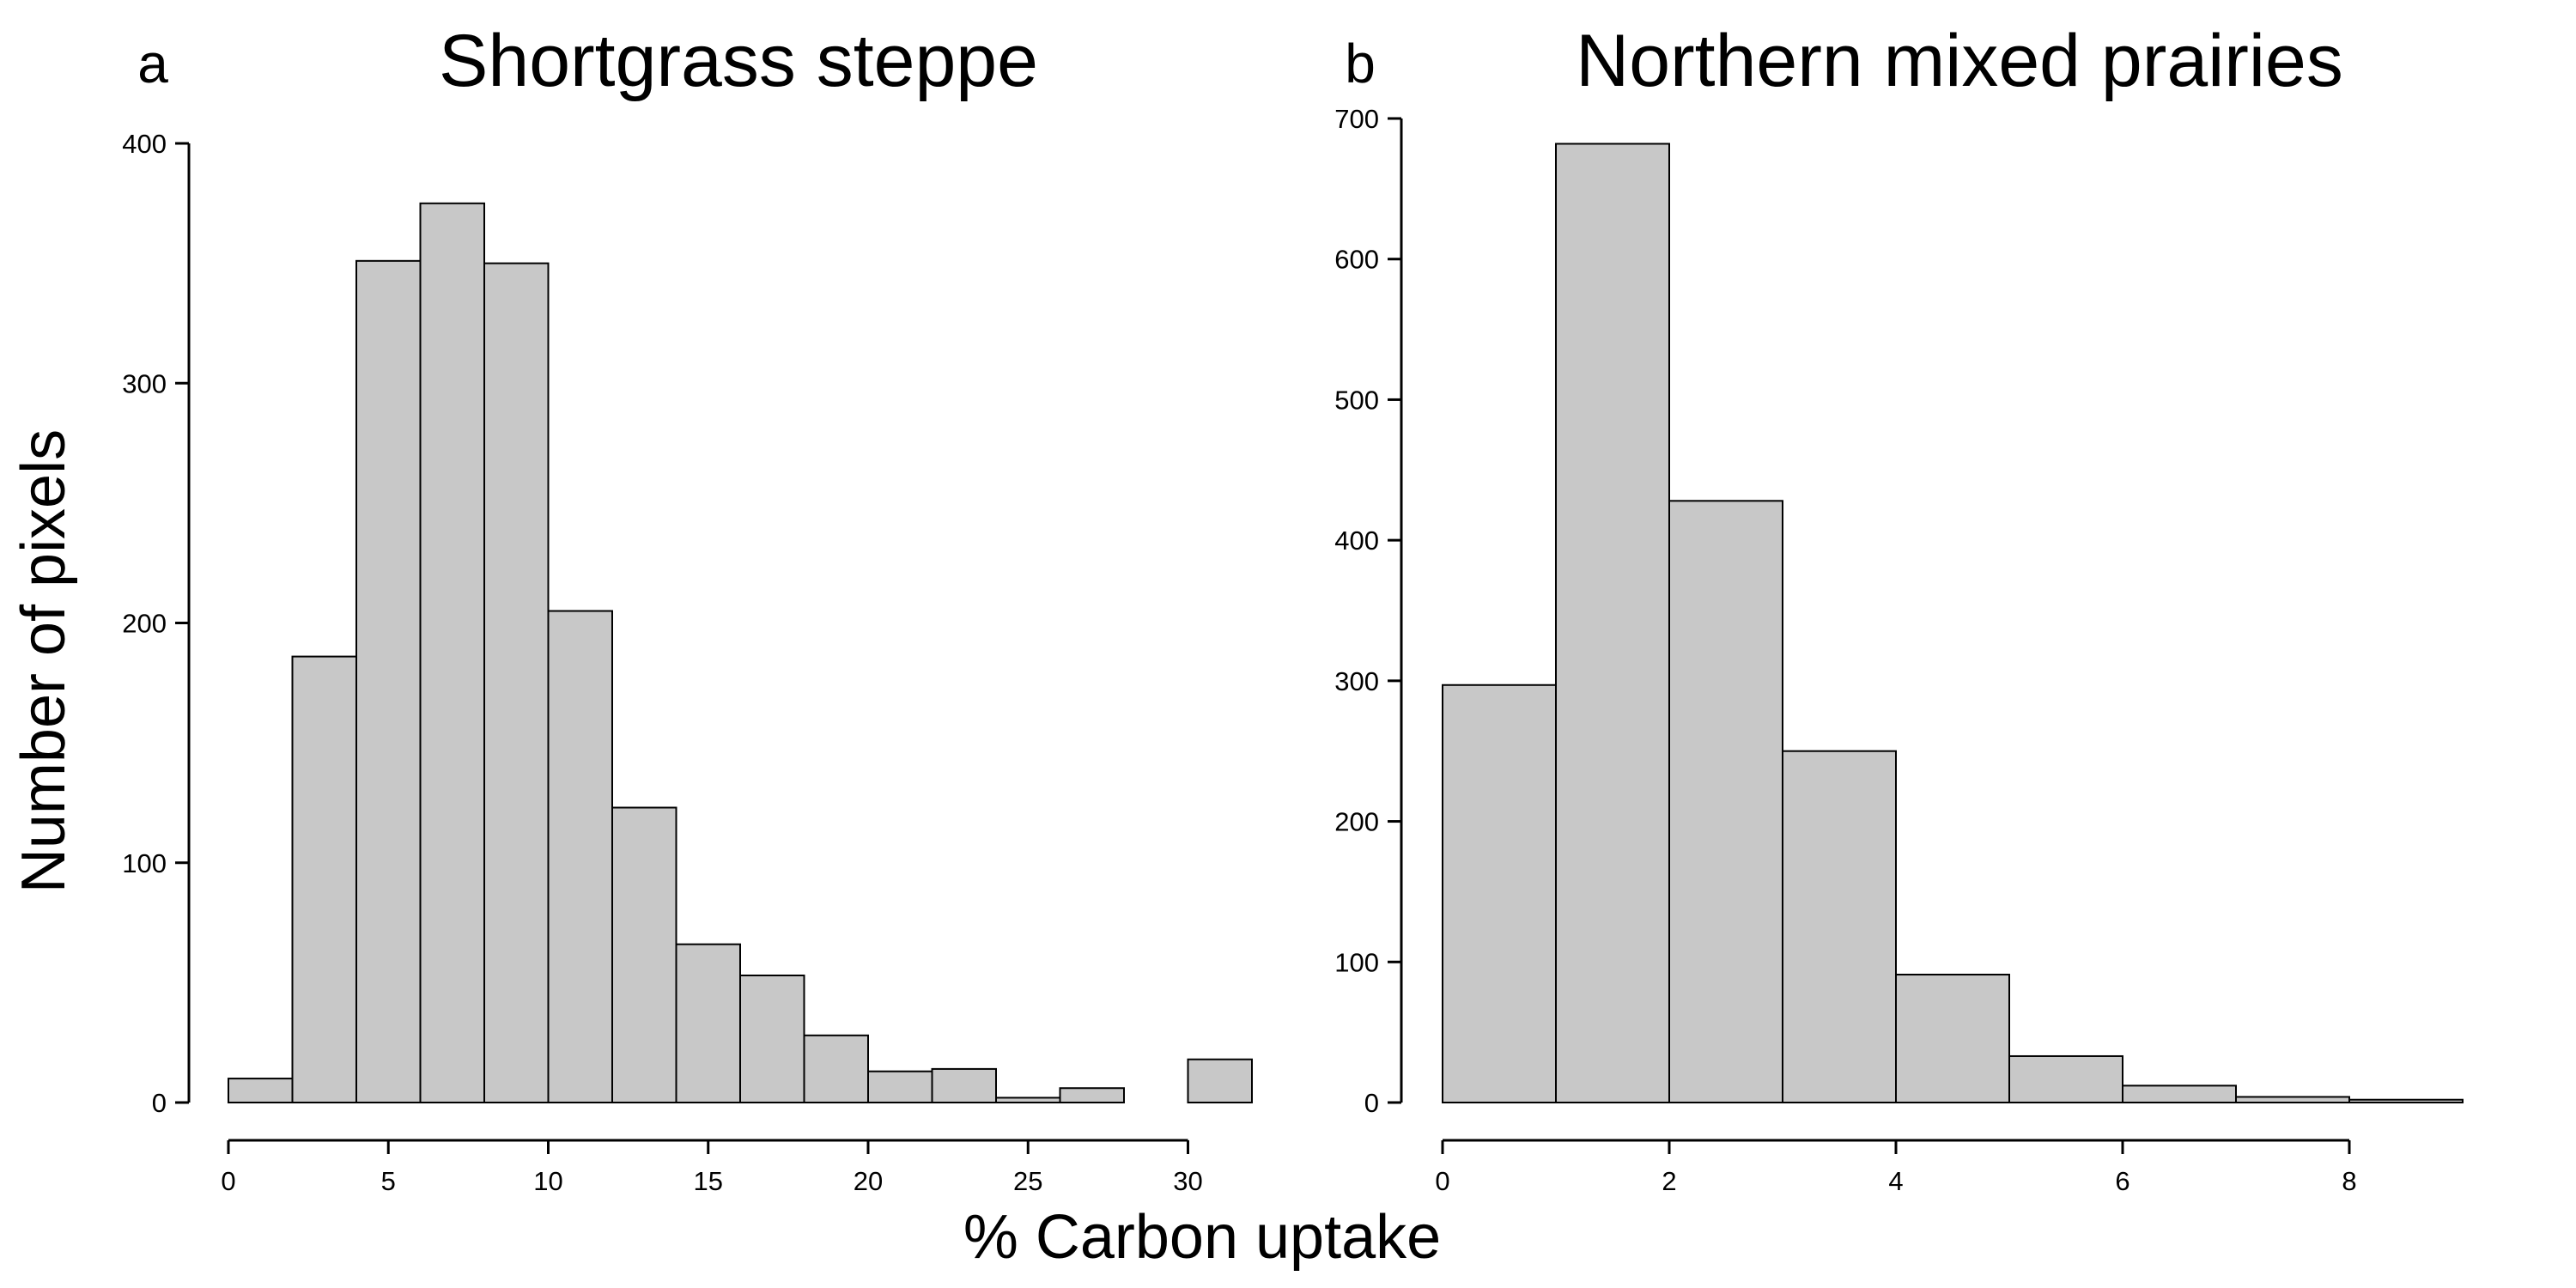 The height and width of the screenshot is (1288, 2576). What do you see at coordinates (144, 144) in the screenshot?
I see `y-tick-label-a: 400` at bounding box center [144, 144].